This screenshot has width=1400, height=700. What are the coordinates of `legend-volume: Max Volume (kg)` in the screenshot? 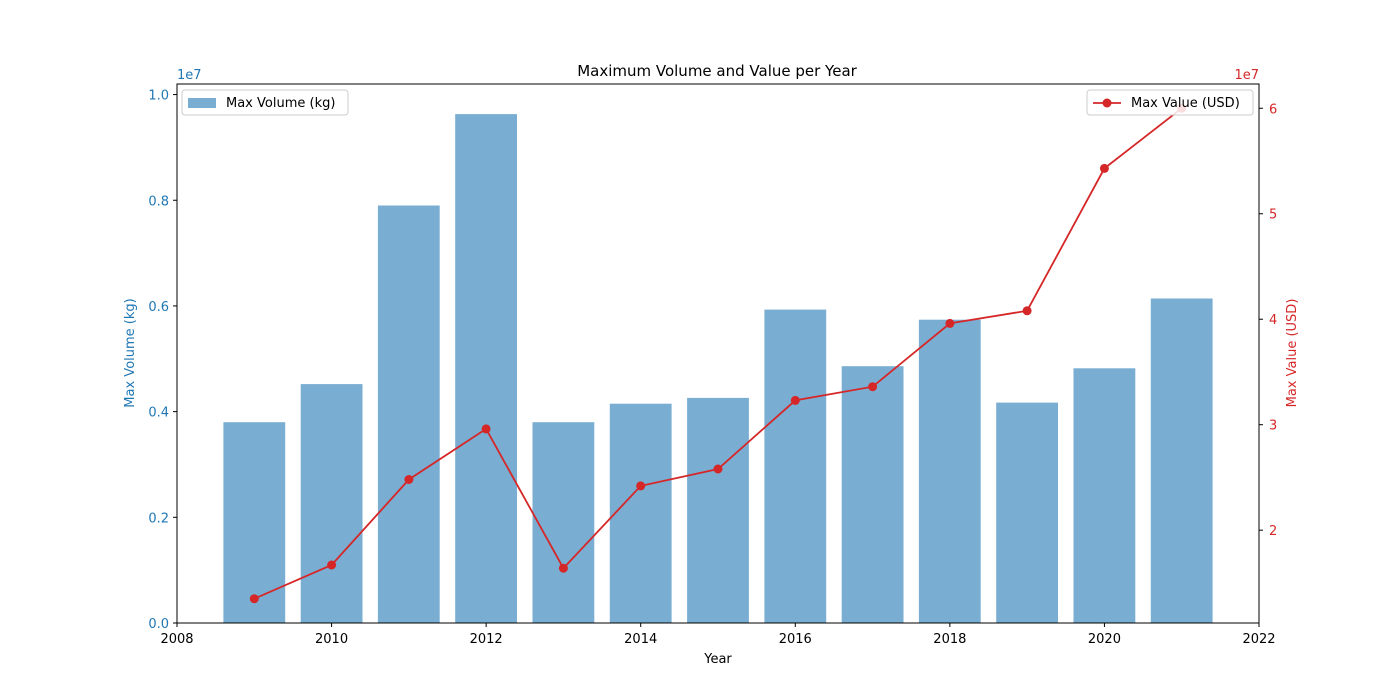 It's located at (265, 102).